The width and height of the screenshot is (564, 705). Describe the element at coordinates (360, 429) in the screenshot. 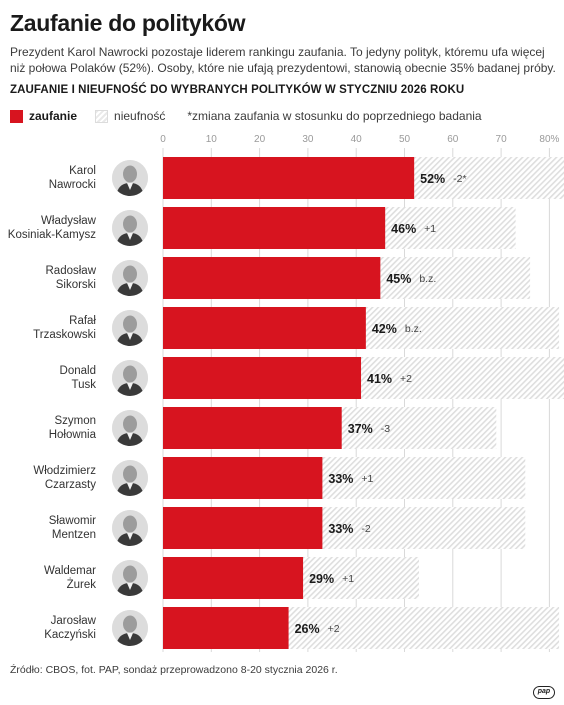

I see `value-label: 37%` at that location.